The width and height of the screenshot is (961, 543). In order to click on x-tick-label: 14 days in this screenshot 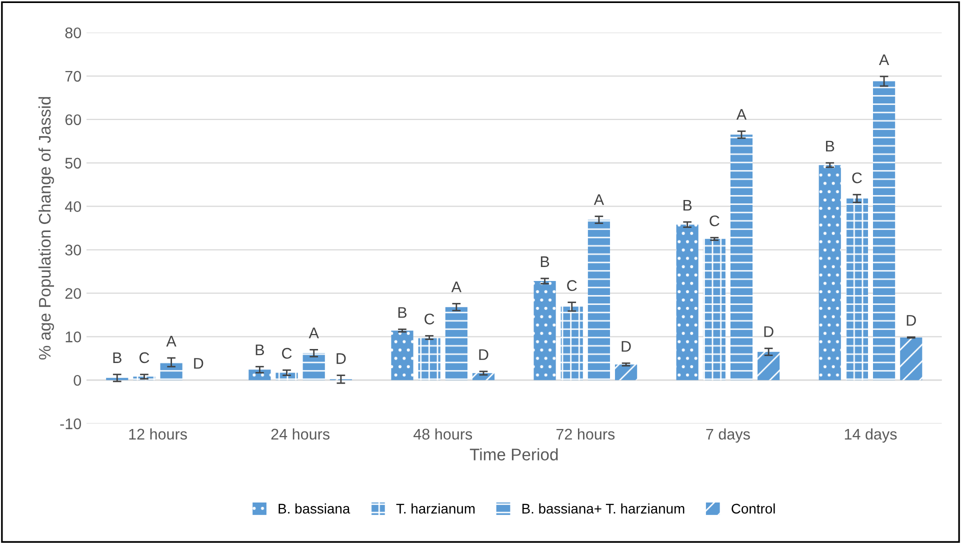, I will do `click(870, 435)`.